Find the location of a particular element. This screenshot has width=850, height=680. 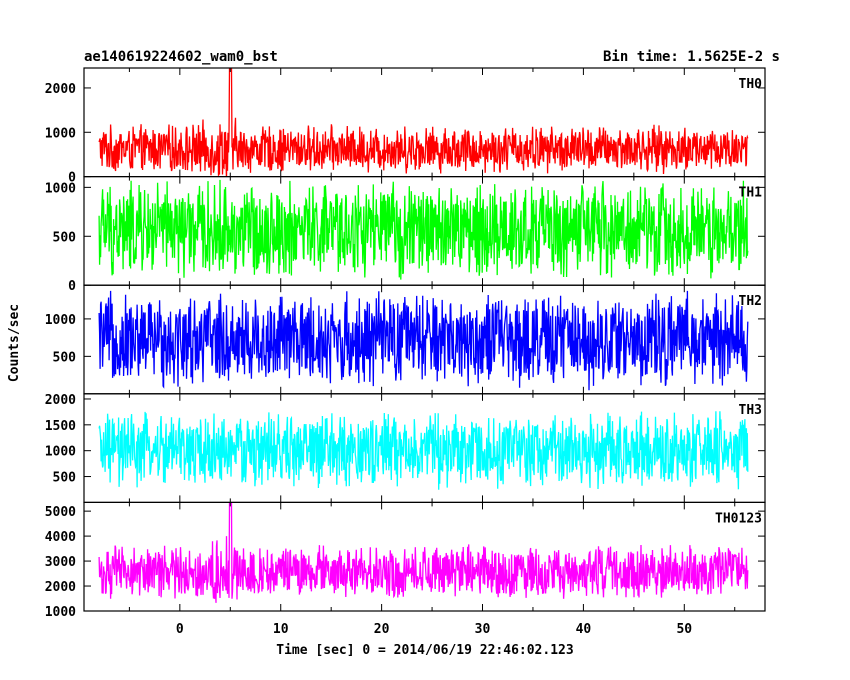

y-tick-label: 4000 is located at coordinates (60, 537).